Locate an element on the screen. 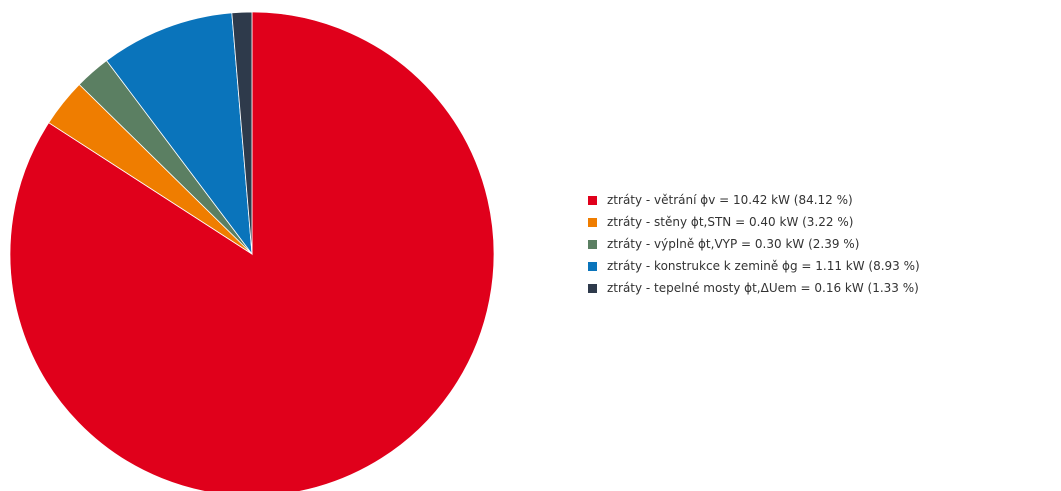 This screenshot has width=1061, height=491. legend-swatch-ground-constructions is located at coordinates (592, 266).